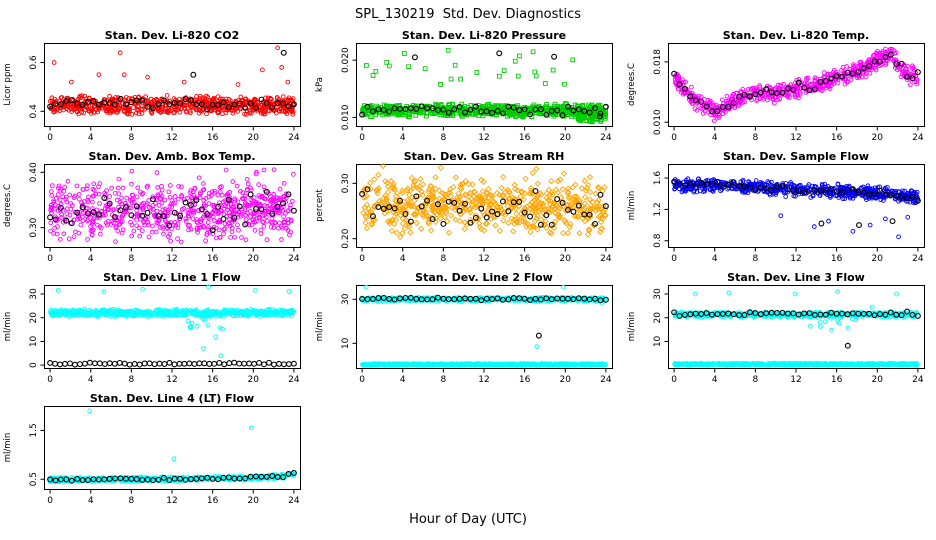 This screenshot has height=540, width=936. I want to click on y-axis-label-line1-flow: ml/min, so click(8, 326).